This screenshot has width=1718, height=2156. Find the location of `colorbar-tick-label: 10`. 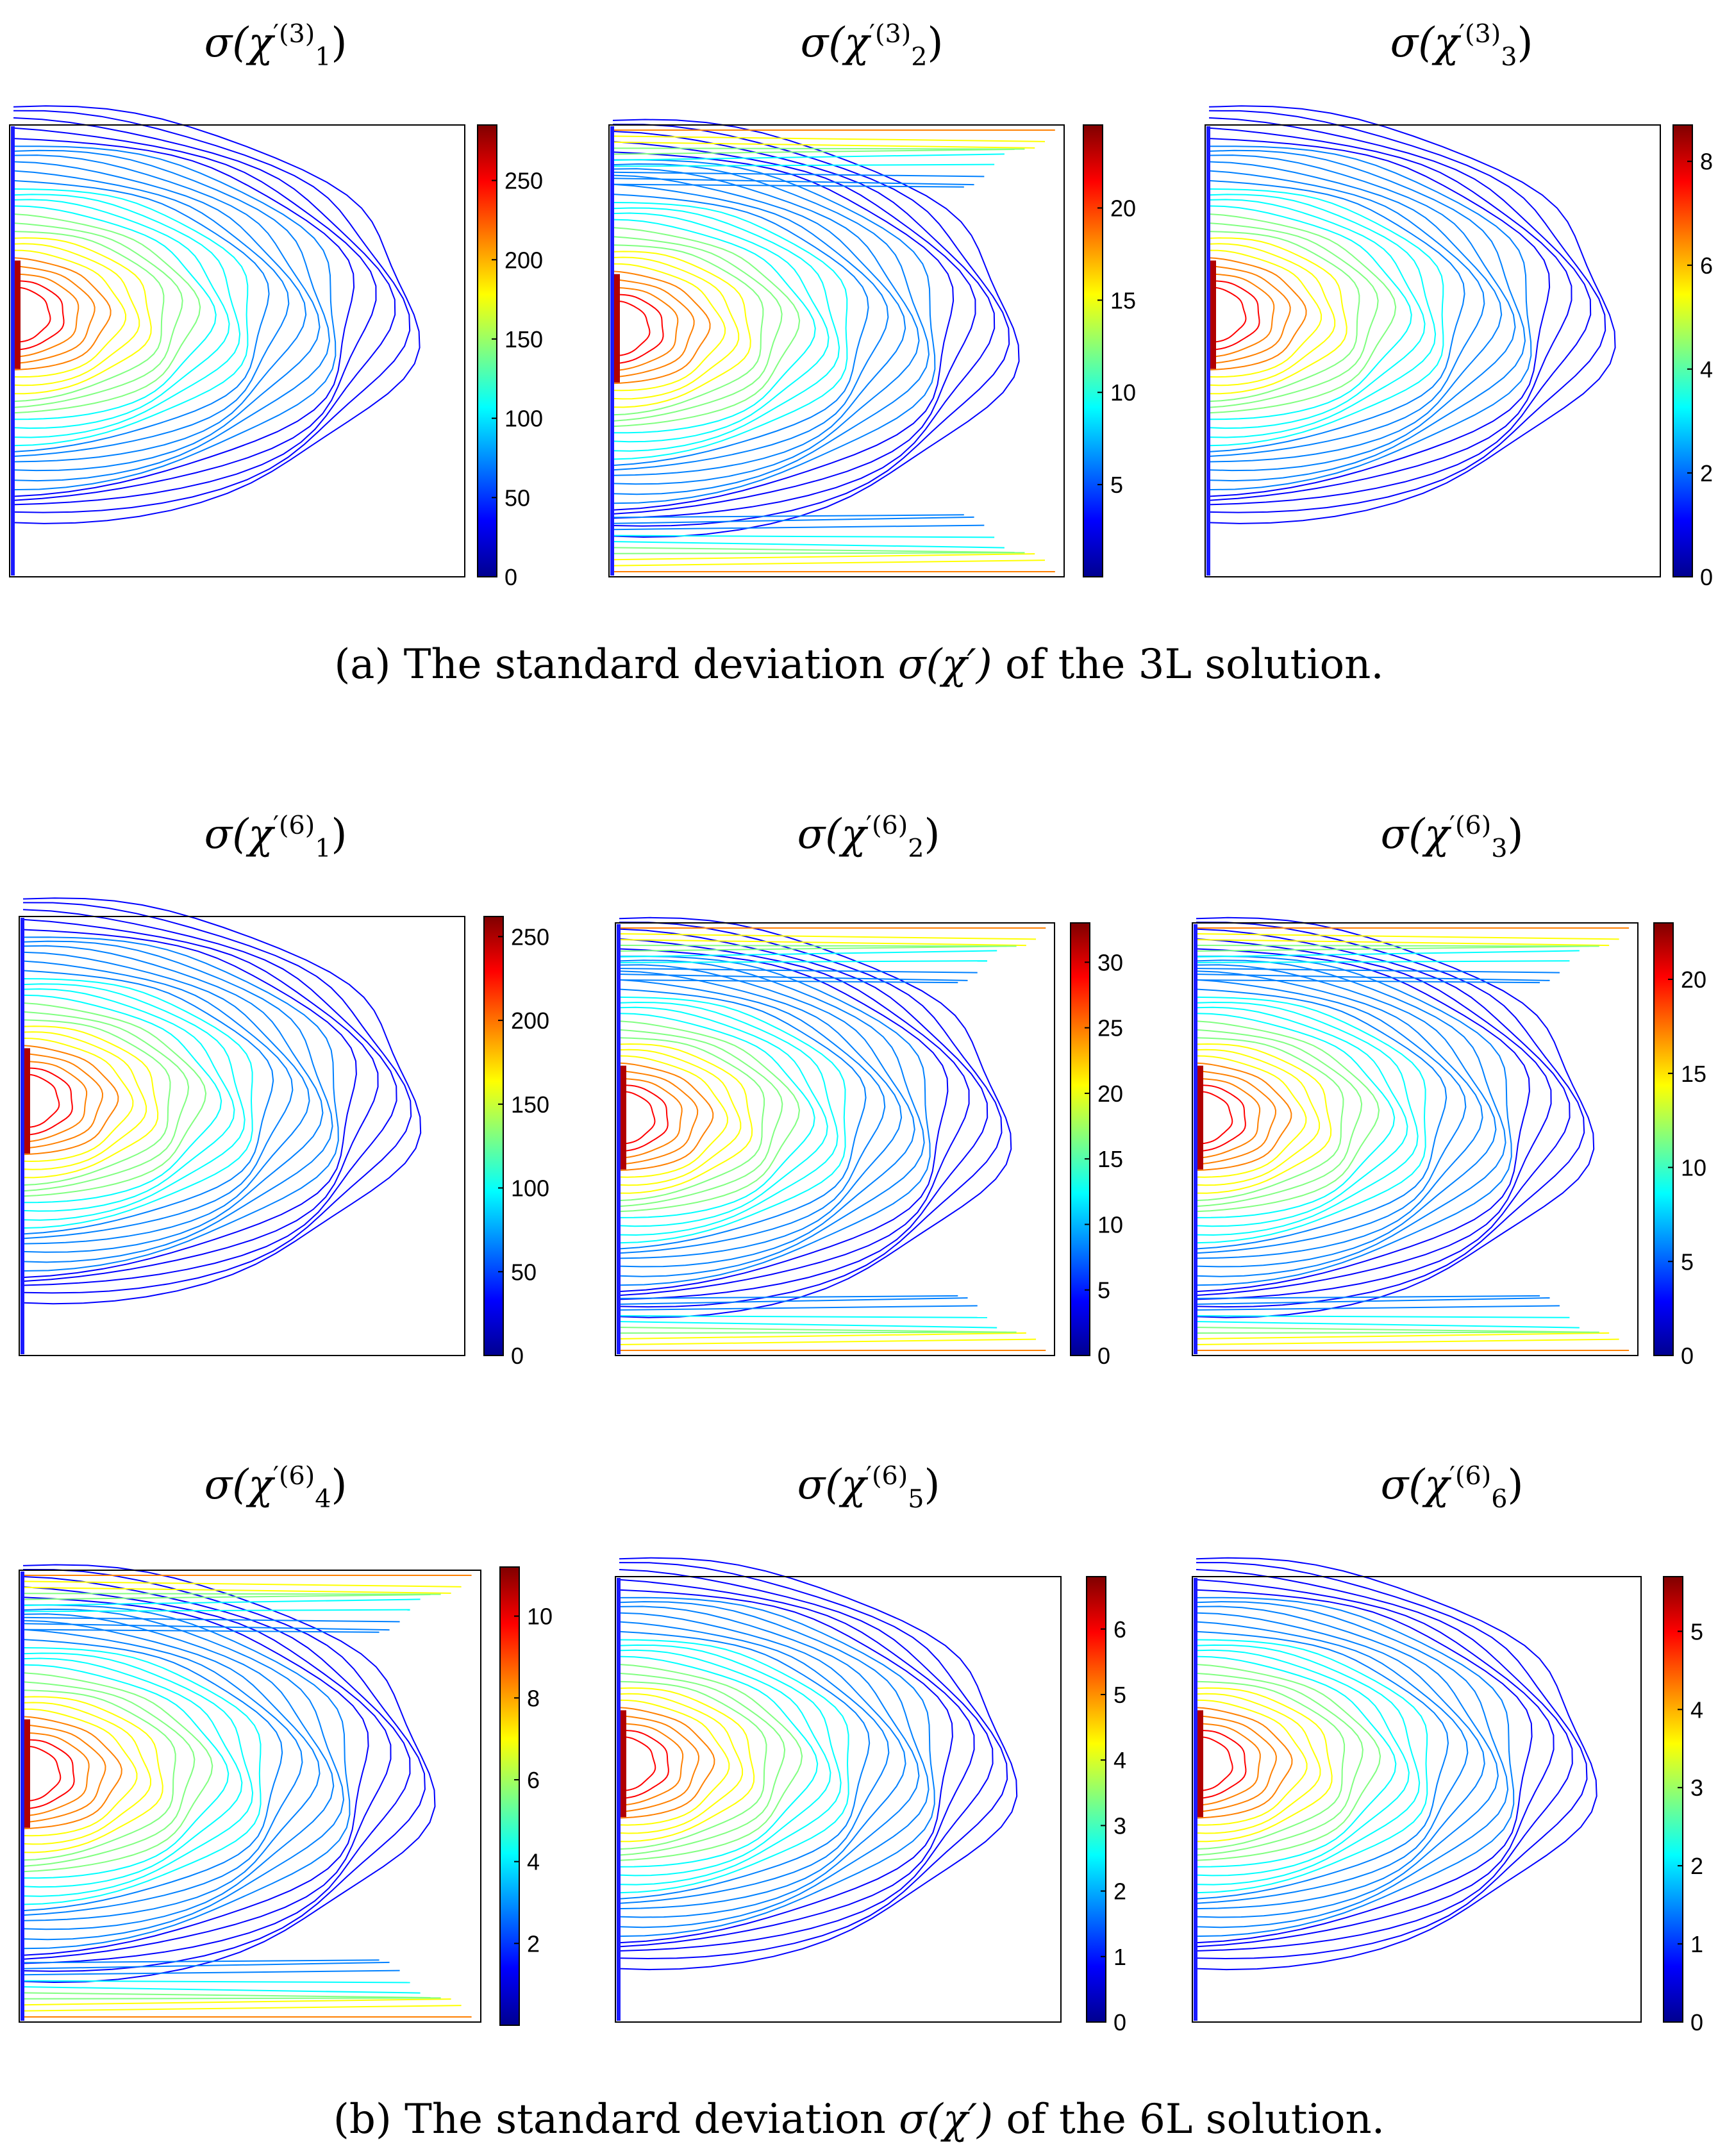

colorbar-tick-label: 10 is located at coordinates (1123, 393).